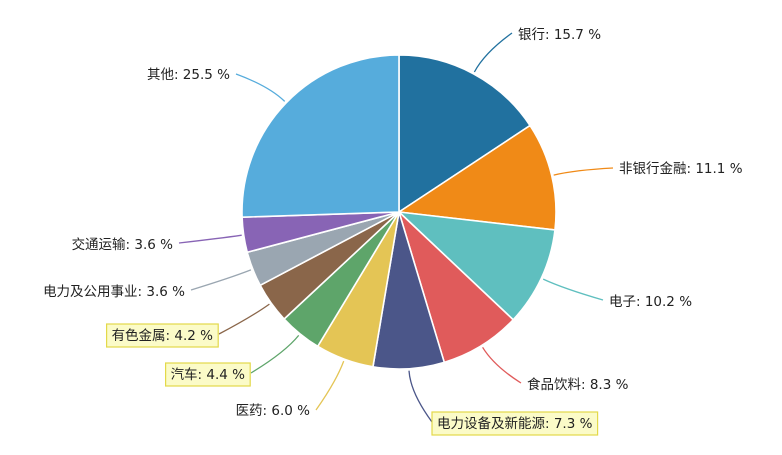  What do you see at coordinates (114, 292) in the screenshot?
I see `data-label-dianli-gongyong: 电力及公用事业: 3.6 %` at bounding box center [114, 292].